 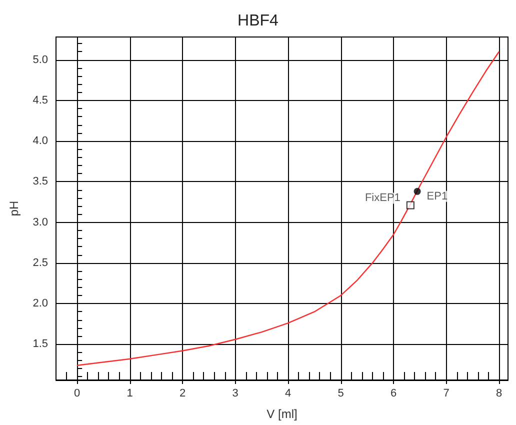 What do you see at coordinates (341, 394) in the screenshot?
I see `x-tick-label: 5` at bounding box center [341, 394].